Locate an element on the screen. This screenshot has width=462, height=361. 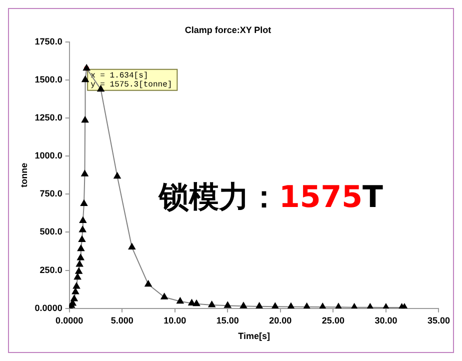
y-tick-label: 750.0 is located at coordinates (51, 193).